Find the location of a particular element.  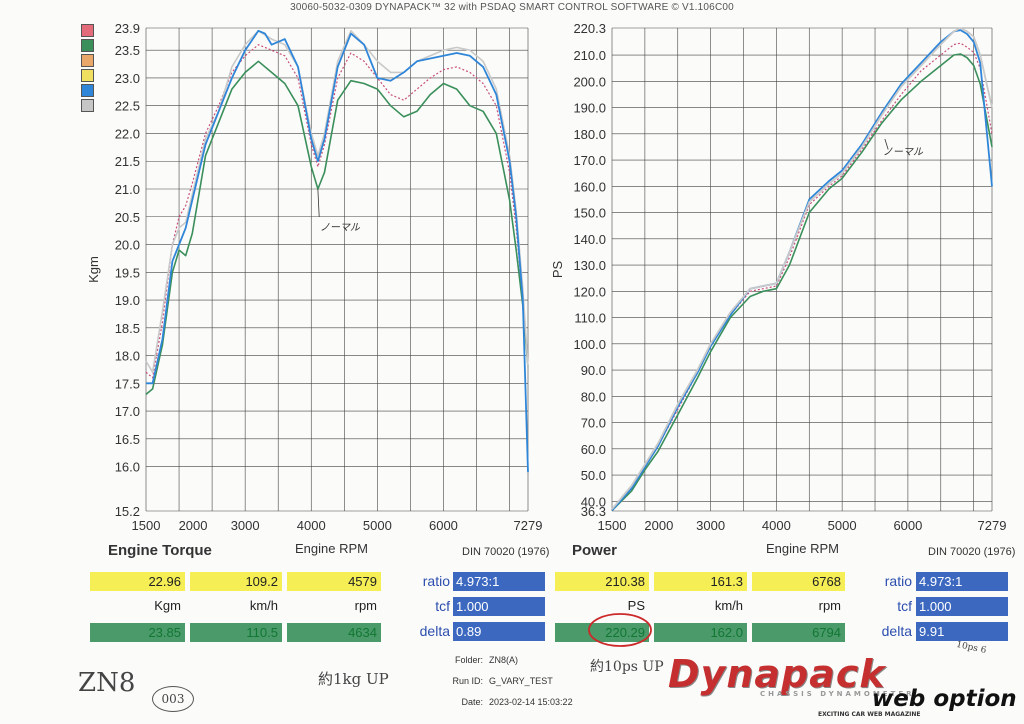

power-y-tick: 40.0 is located at coordinates (593, 501).